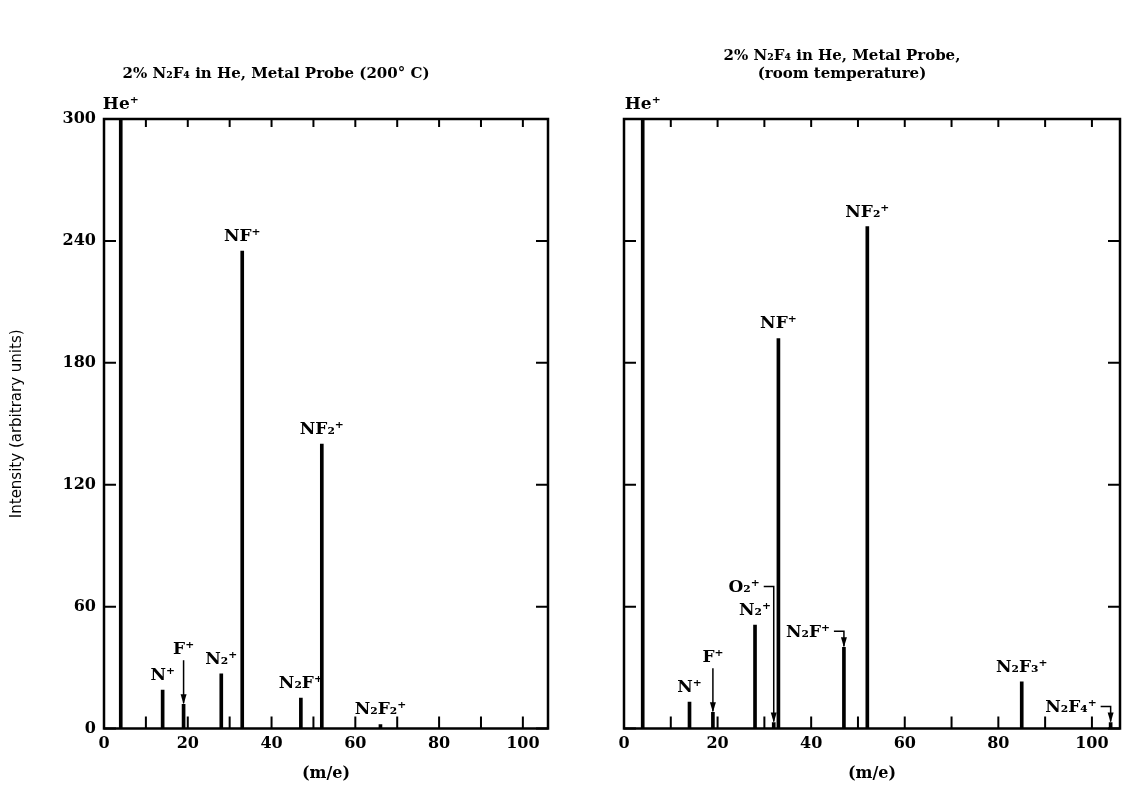 This screenshot has width=1124, height=797. What do you see at coordinates (84, 605) in the screenshot?
I see `y-tick-label: 60` at bounding box center [84, 605].